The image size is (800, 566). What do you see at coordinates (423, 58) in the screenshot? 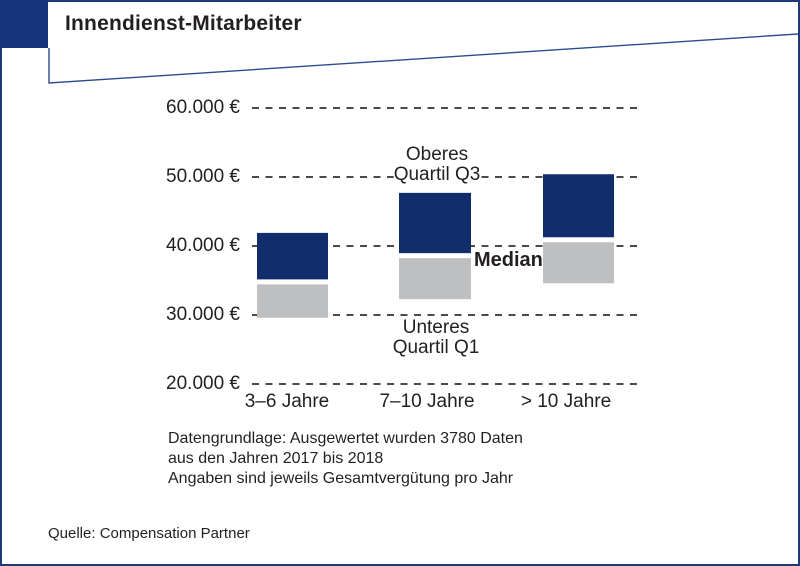
I see `banner-fold-line` at bounding box center [423, 58].